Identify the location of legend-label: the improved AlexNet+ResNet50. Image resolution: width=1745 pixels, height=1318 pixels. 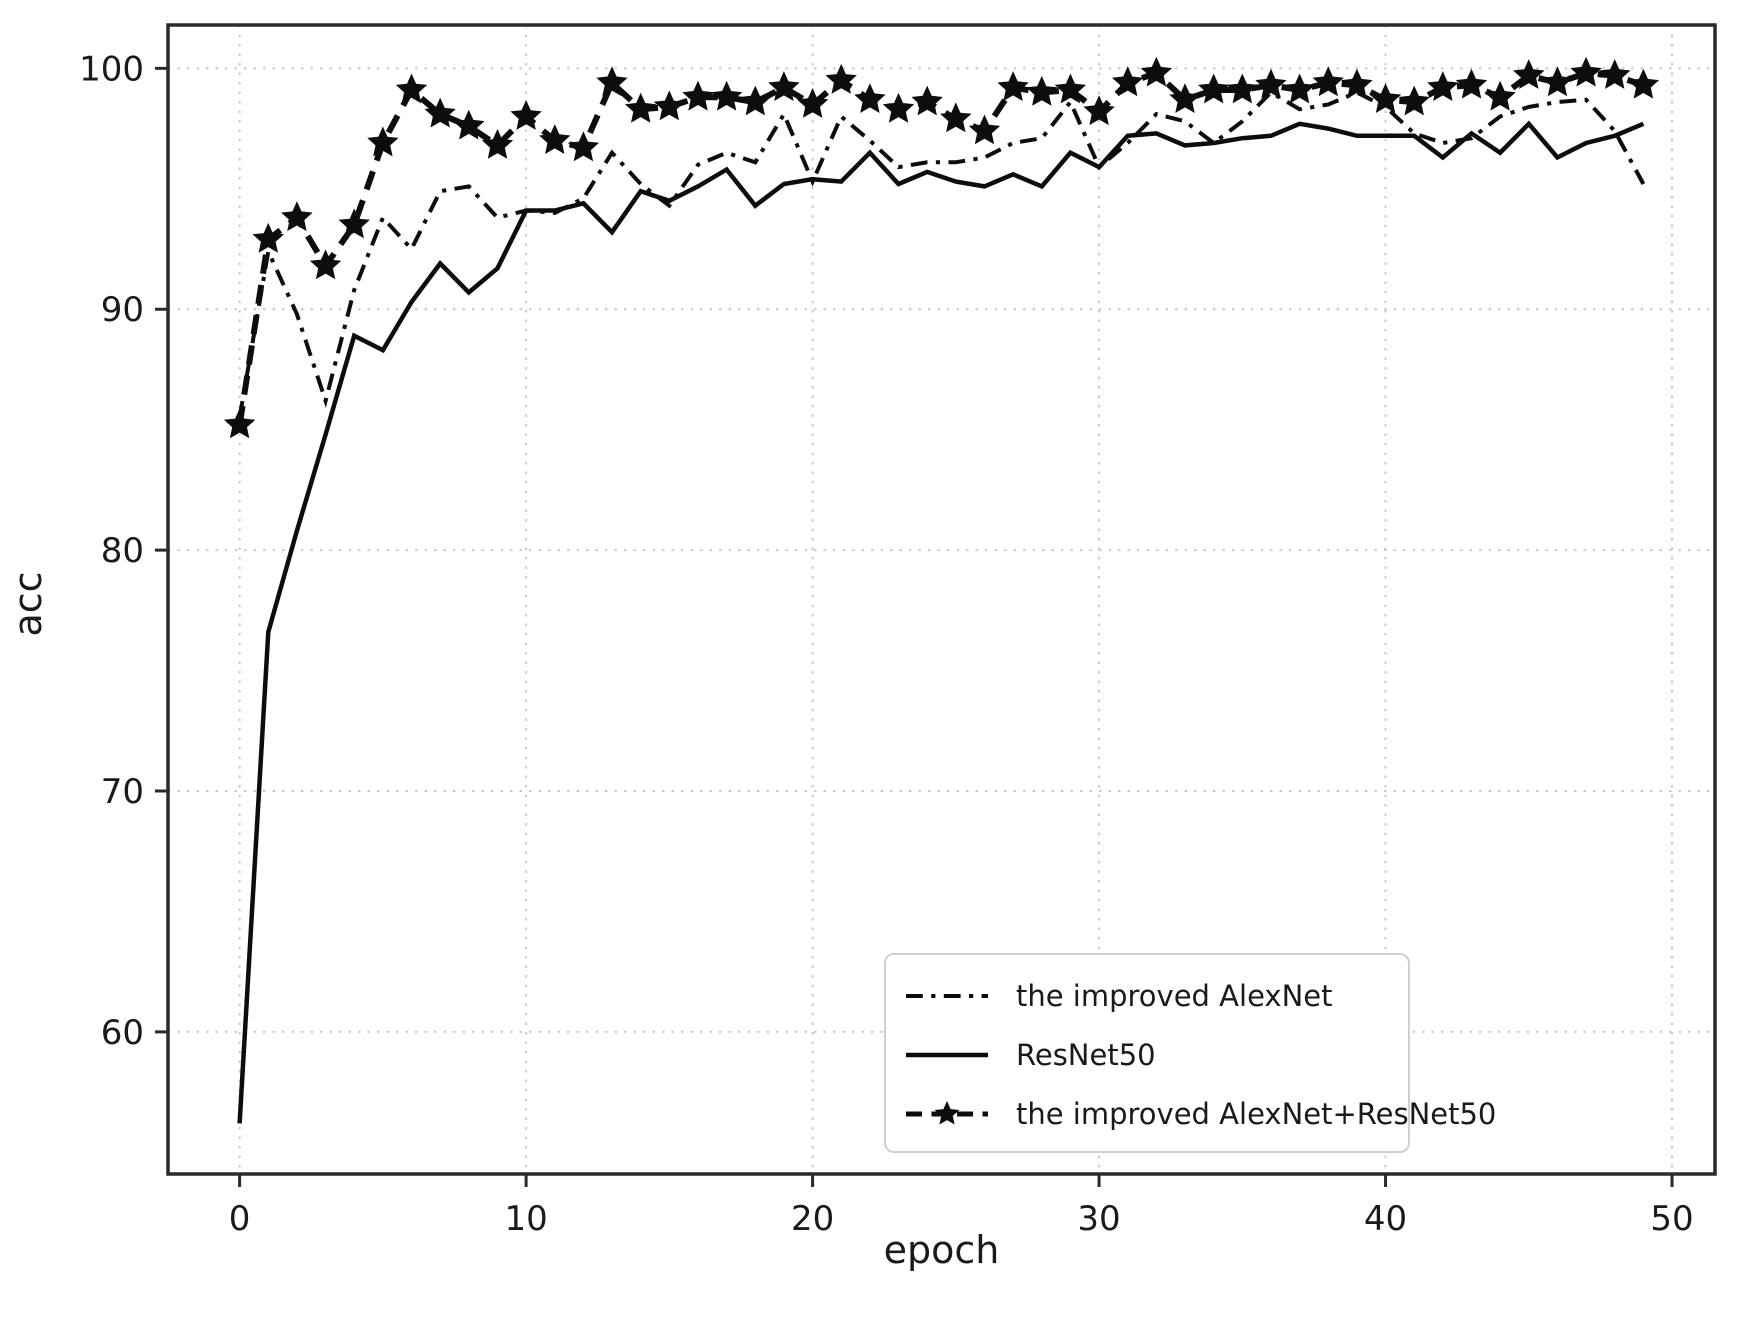
(1256, 1114).